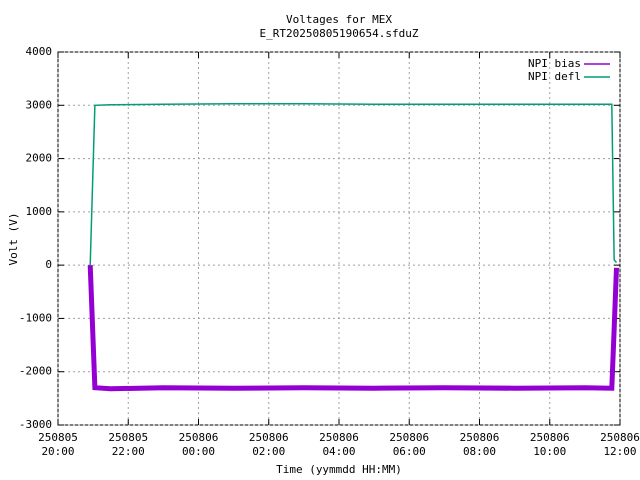 The width and height of the screenshot is (640, 480). I want to click on legend-label: NPI bias, so click(554, 63).